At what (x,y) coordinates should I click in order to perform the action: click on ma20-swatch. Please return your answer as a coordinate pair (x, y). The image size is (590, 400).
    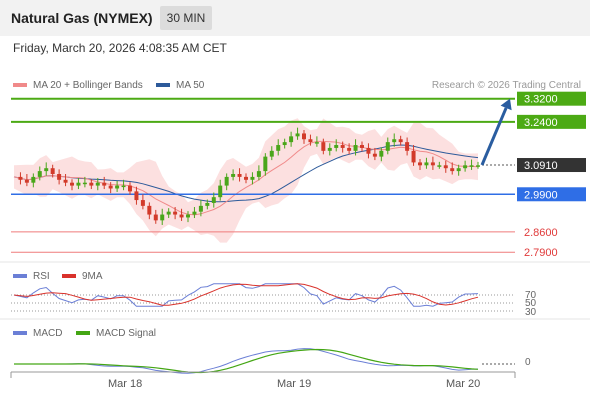
    Looking at the image, I should click on (20, 85).